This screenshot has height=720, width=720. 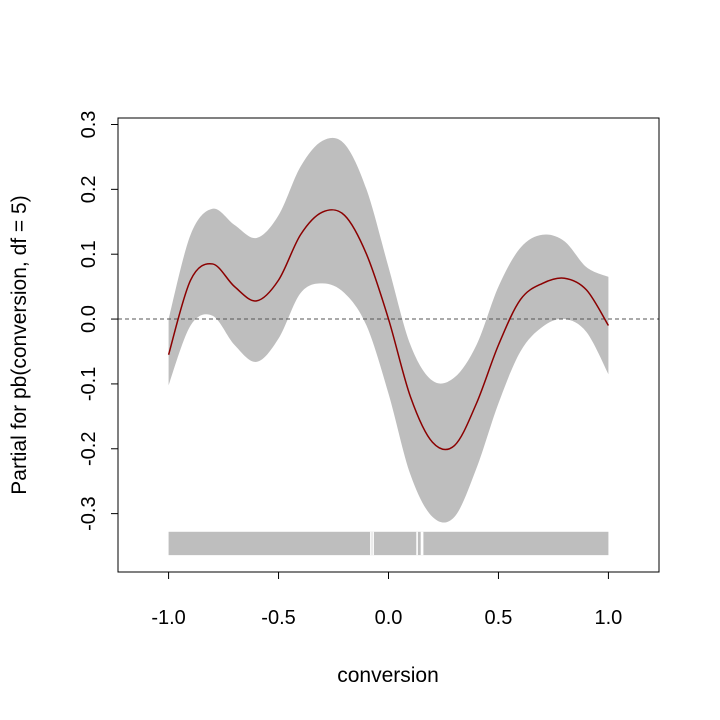 I want to click on rug-marks, so click(x=388, y=543).